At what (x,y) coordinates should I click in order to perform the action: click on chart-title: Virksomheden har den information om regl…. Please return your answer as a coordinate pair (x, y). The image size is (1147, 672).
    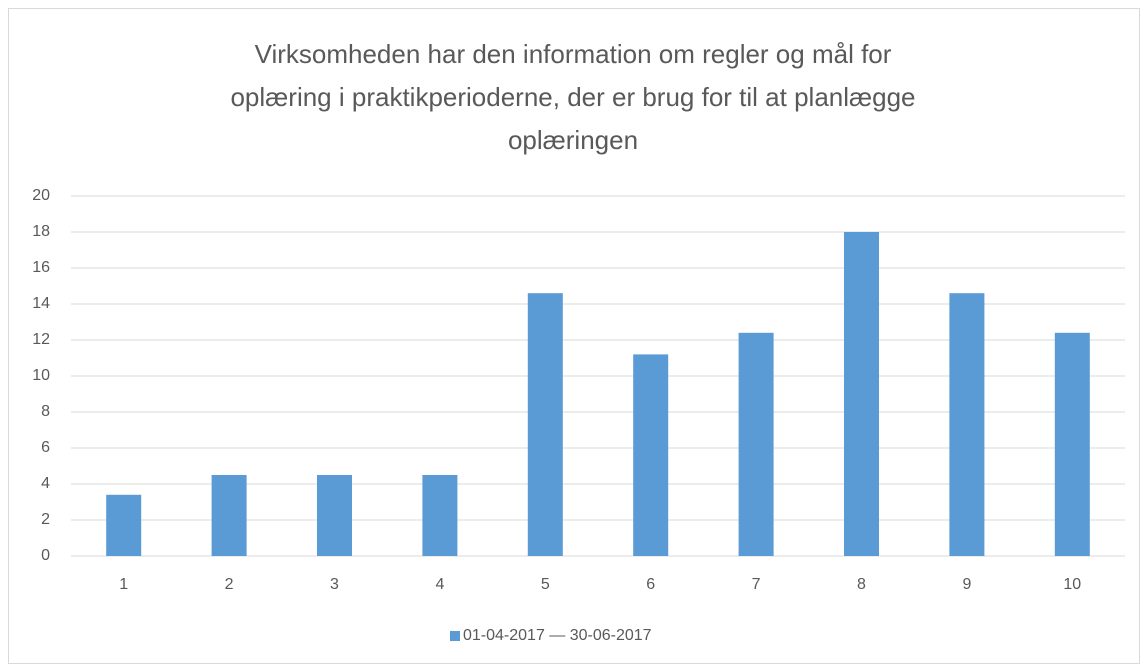
    Looking at the image, I should click on (573, 97).